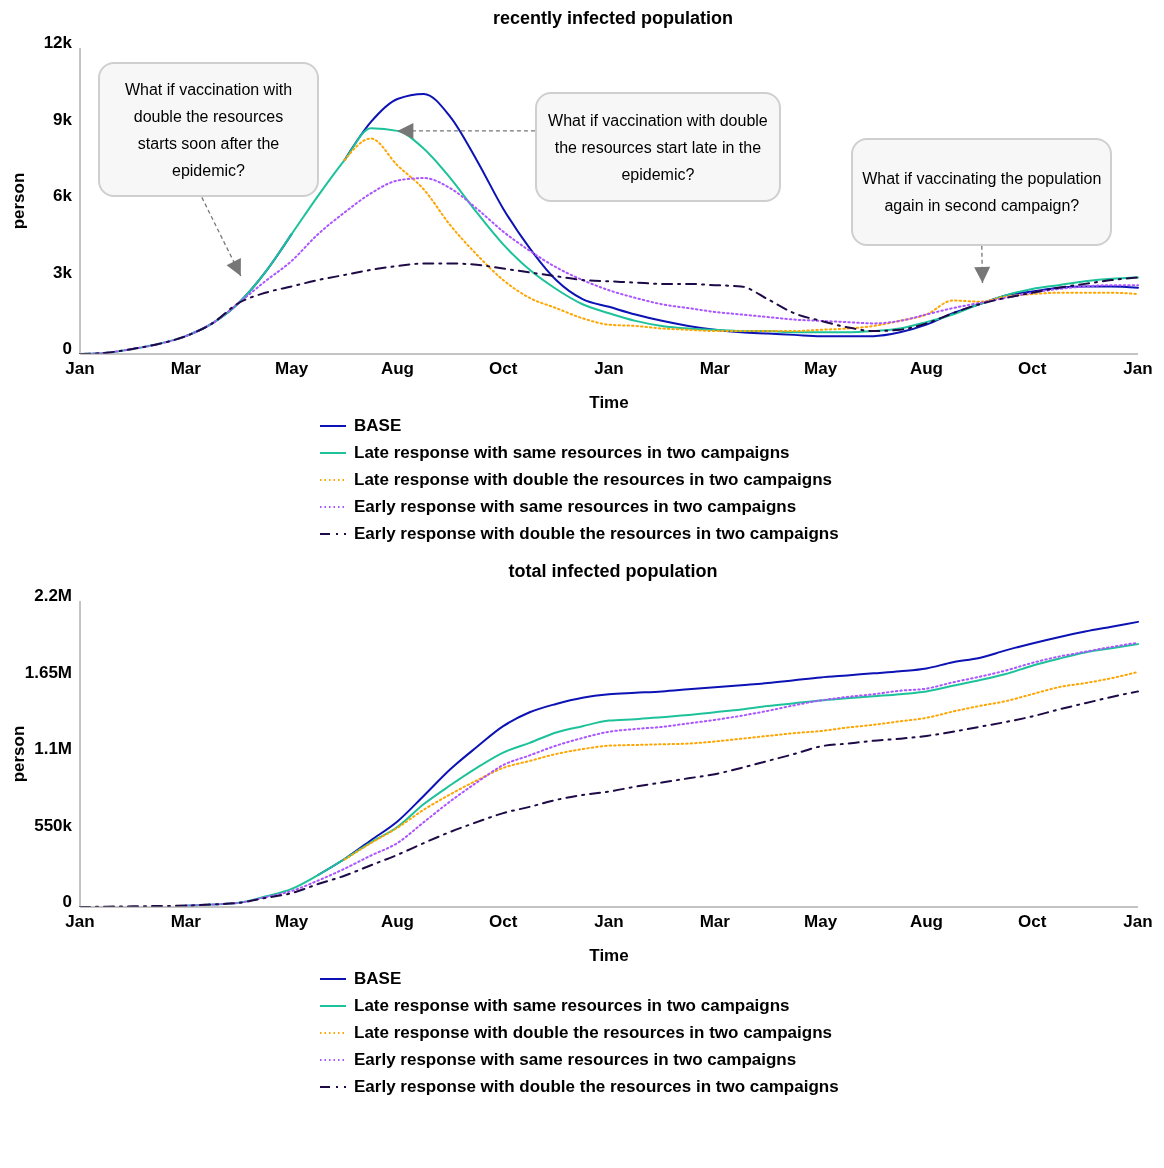  What do you see at coordinates (657, 147) in the screenshot?
I see `callout-box: What if vaccination with double the resources start late in the epidemic?` at bounding box center [657, 147].